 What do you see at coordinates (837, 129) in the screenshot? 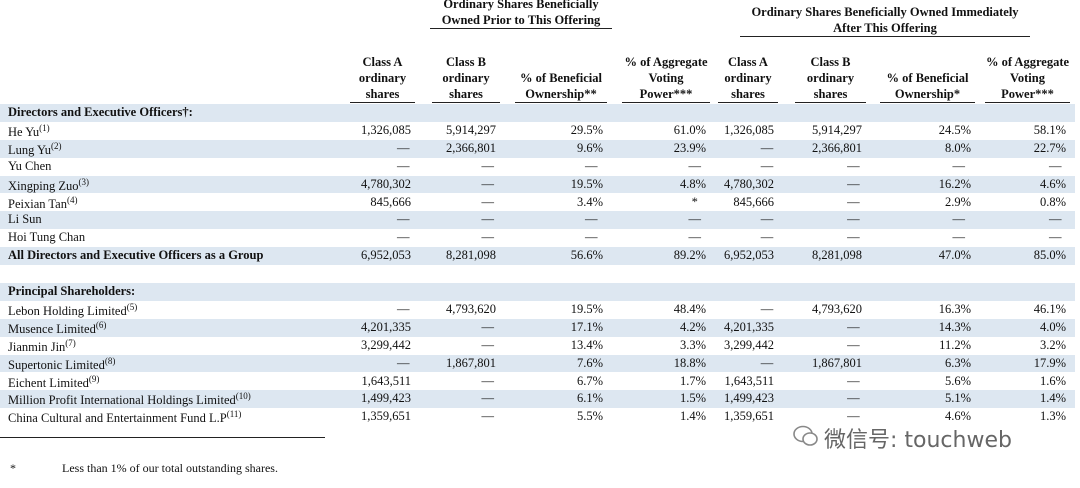
I see `cell: 5,914,297` at bounding box center [837, 129].